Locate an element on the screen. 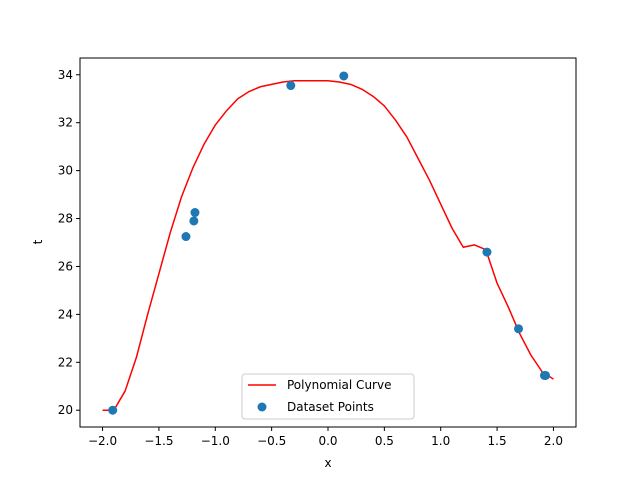  y-axis-label: t is located at coordinates (38, 241).